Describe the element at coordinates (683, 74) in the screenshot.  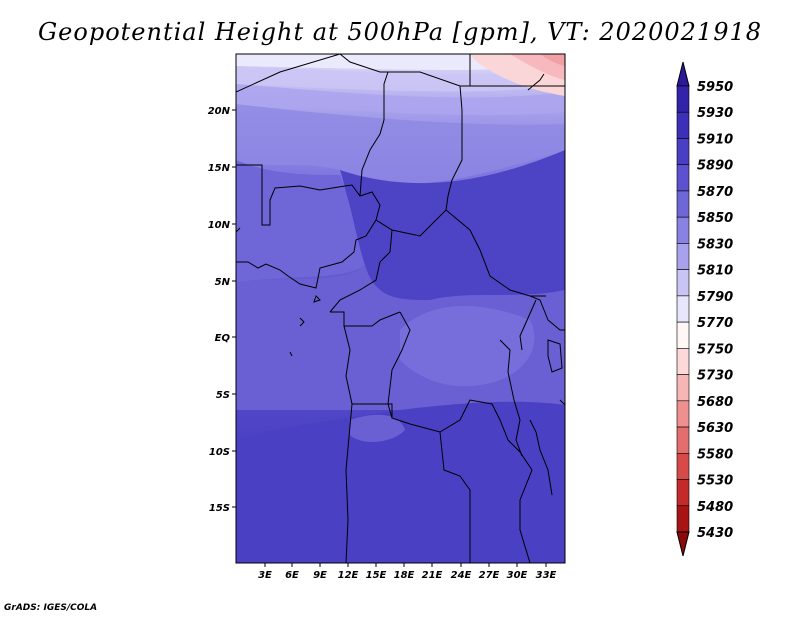
I see `colorbar-top-arrow` at that location.